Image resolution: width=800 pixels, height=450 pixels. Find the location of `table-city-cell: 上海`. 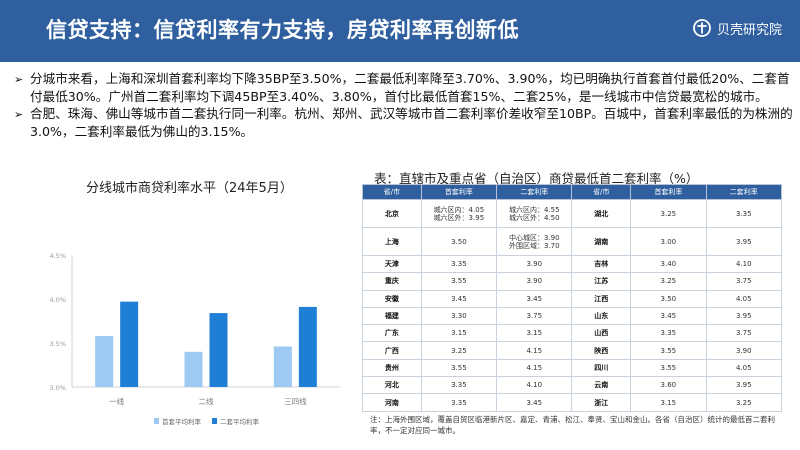

table-city-cell: 上海 is located at coordinates (392, 241).